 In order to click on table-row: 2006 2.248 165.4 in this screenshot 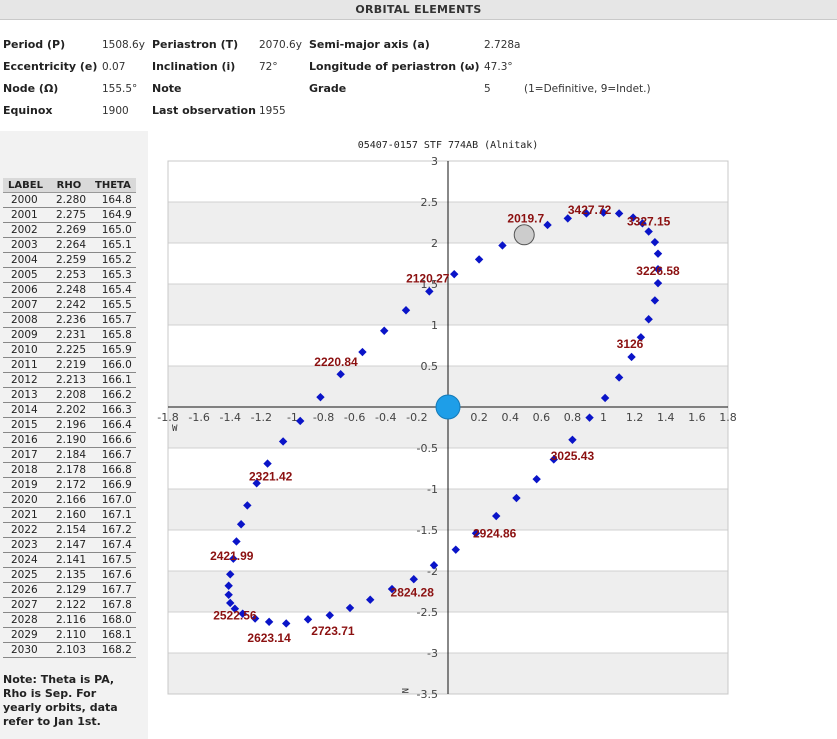, I will do `click(69, 290)`.